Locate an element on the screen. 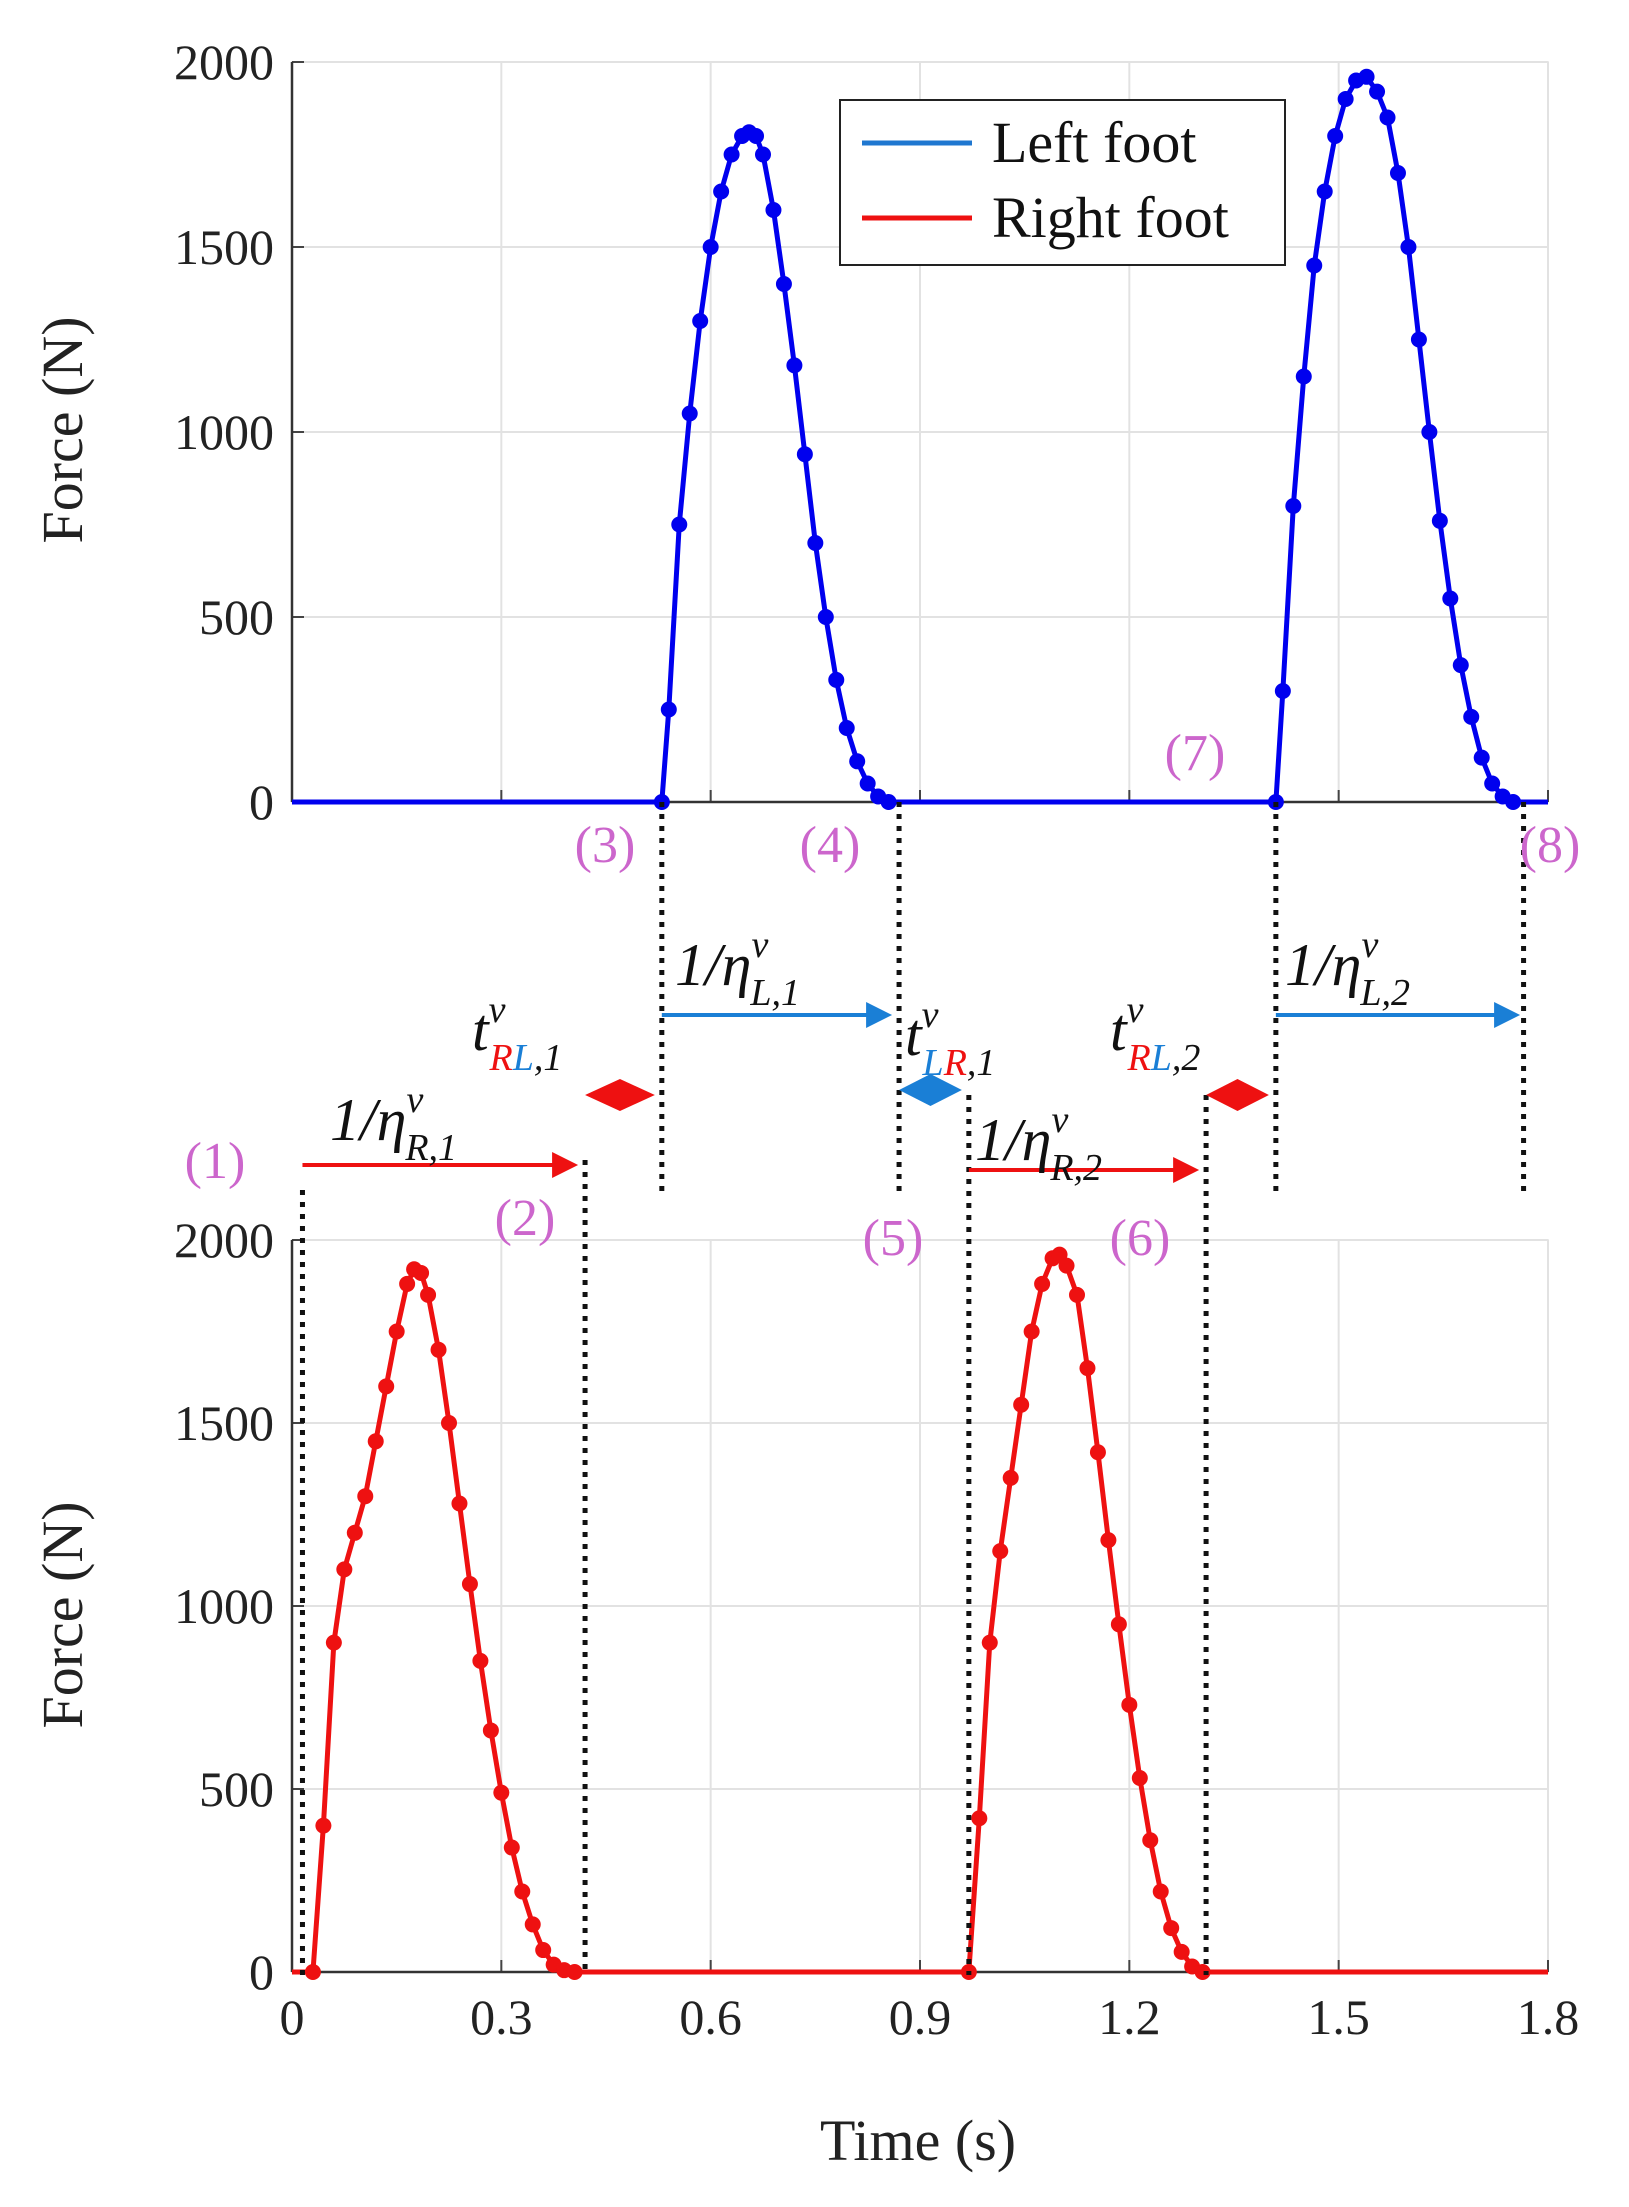 This screenshot has height=2207, width=1629. interval-arrow-l1-head is located at coordinates (879, 1015).